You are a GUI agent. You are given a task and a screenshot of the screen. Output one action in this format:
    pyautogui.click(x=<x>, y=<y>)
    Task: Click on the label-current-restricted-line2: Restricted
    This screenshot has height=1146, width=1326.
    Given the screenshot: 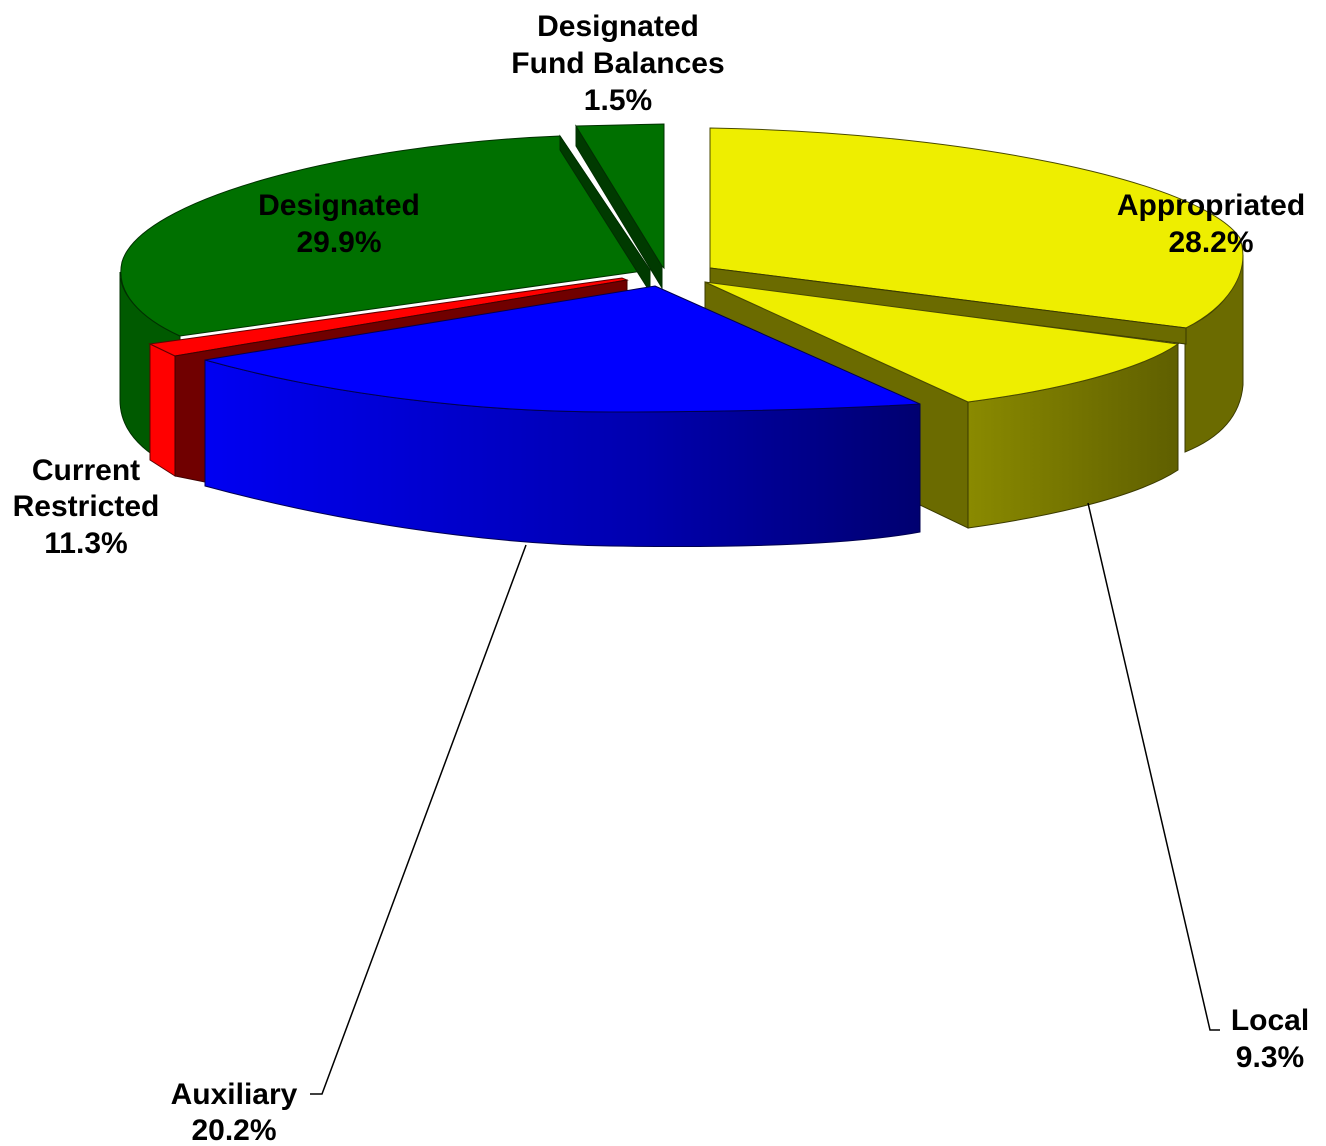 What is the action you would take?
    pyautogui.click(x=86, y=506)
    